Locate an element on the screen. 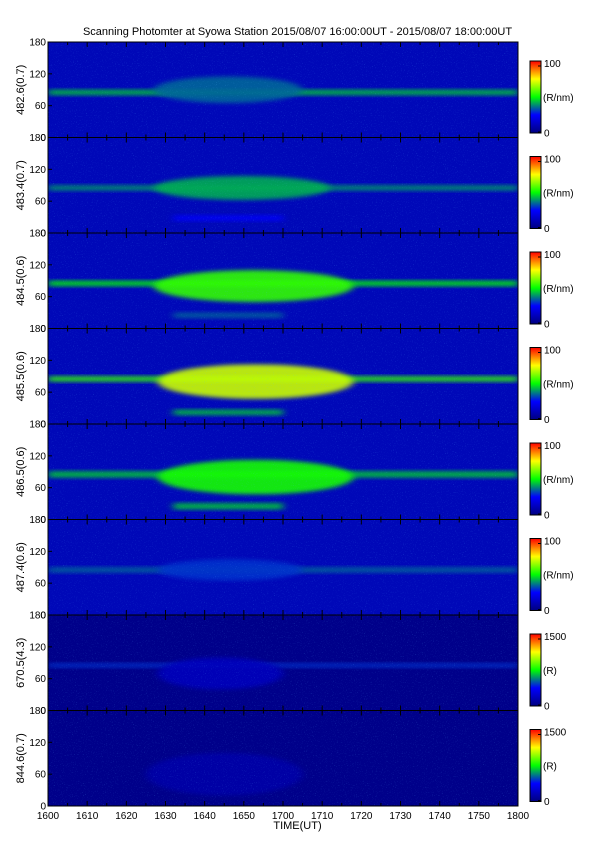  x-tick-label: 1800 is located at coordinates (518, 816).